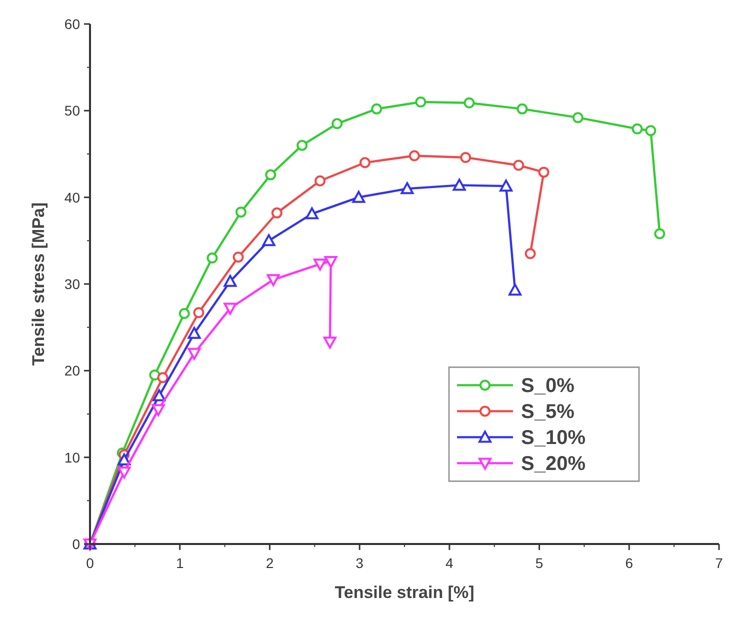 The image size is (743, 626). I want to click on legend-label: S_10%, so click(553, 438).